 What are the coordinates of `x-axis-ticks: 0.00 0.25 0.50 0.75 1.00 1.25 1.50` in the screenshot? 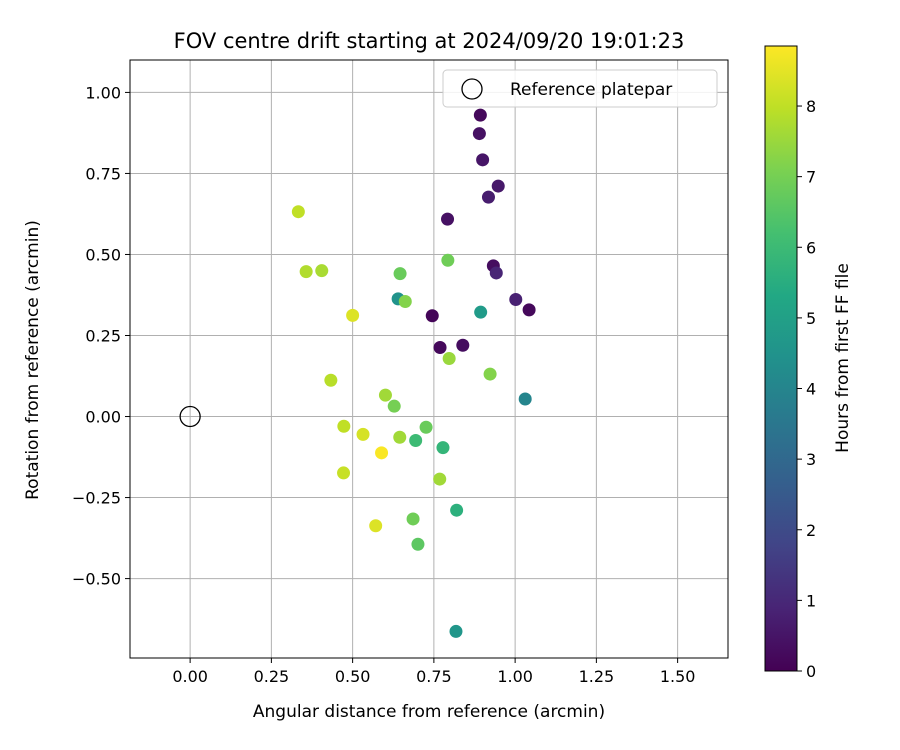 It's located at (433, 672).